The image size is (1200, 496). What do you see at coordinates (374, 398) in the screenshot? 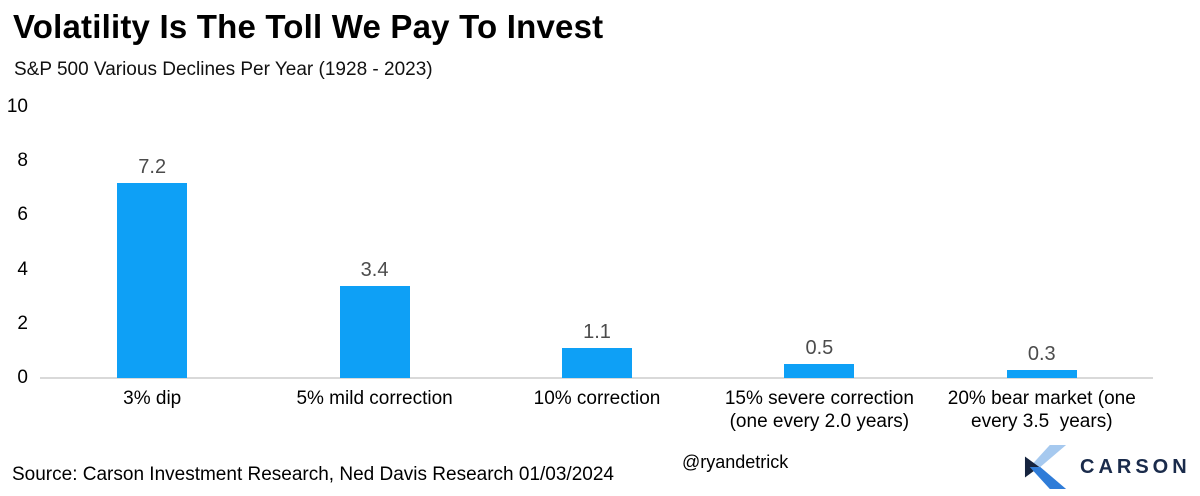
I see `bar-category-label: 5% mild correction` at bounding box center [374, 398].